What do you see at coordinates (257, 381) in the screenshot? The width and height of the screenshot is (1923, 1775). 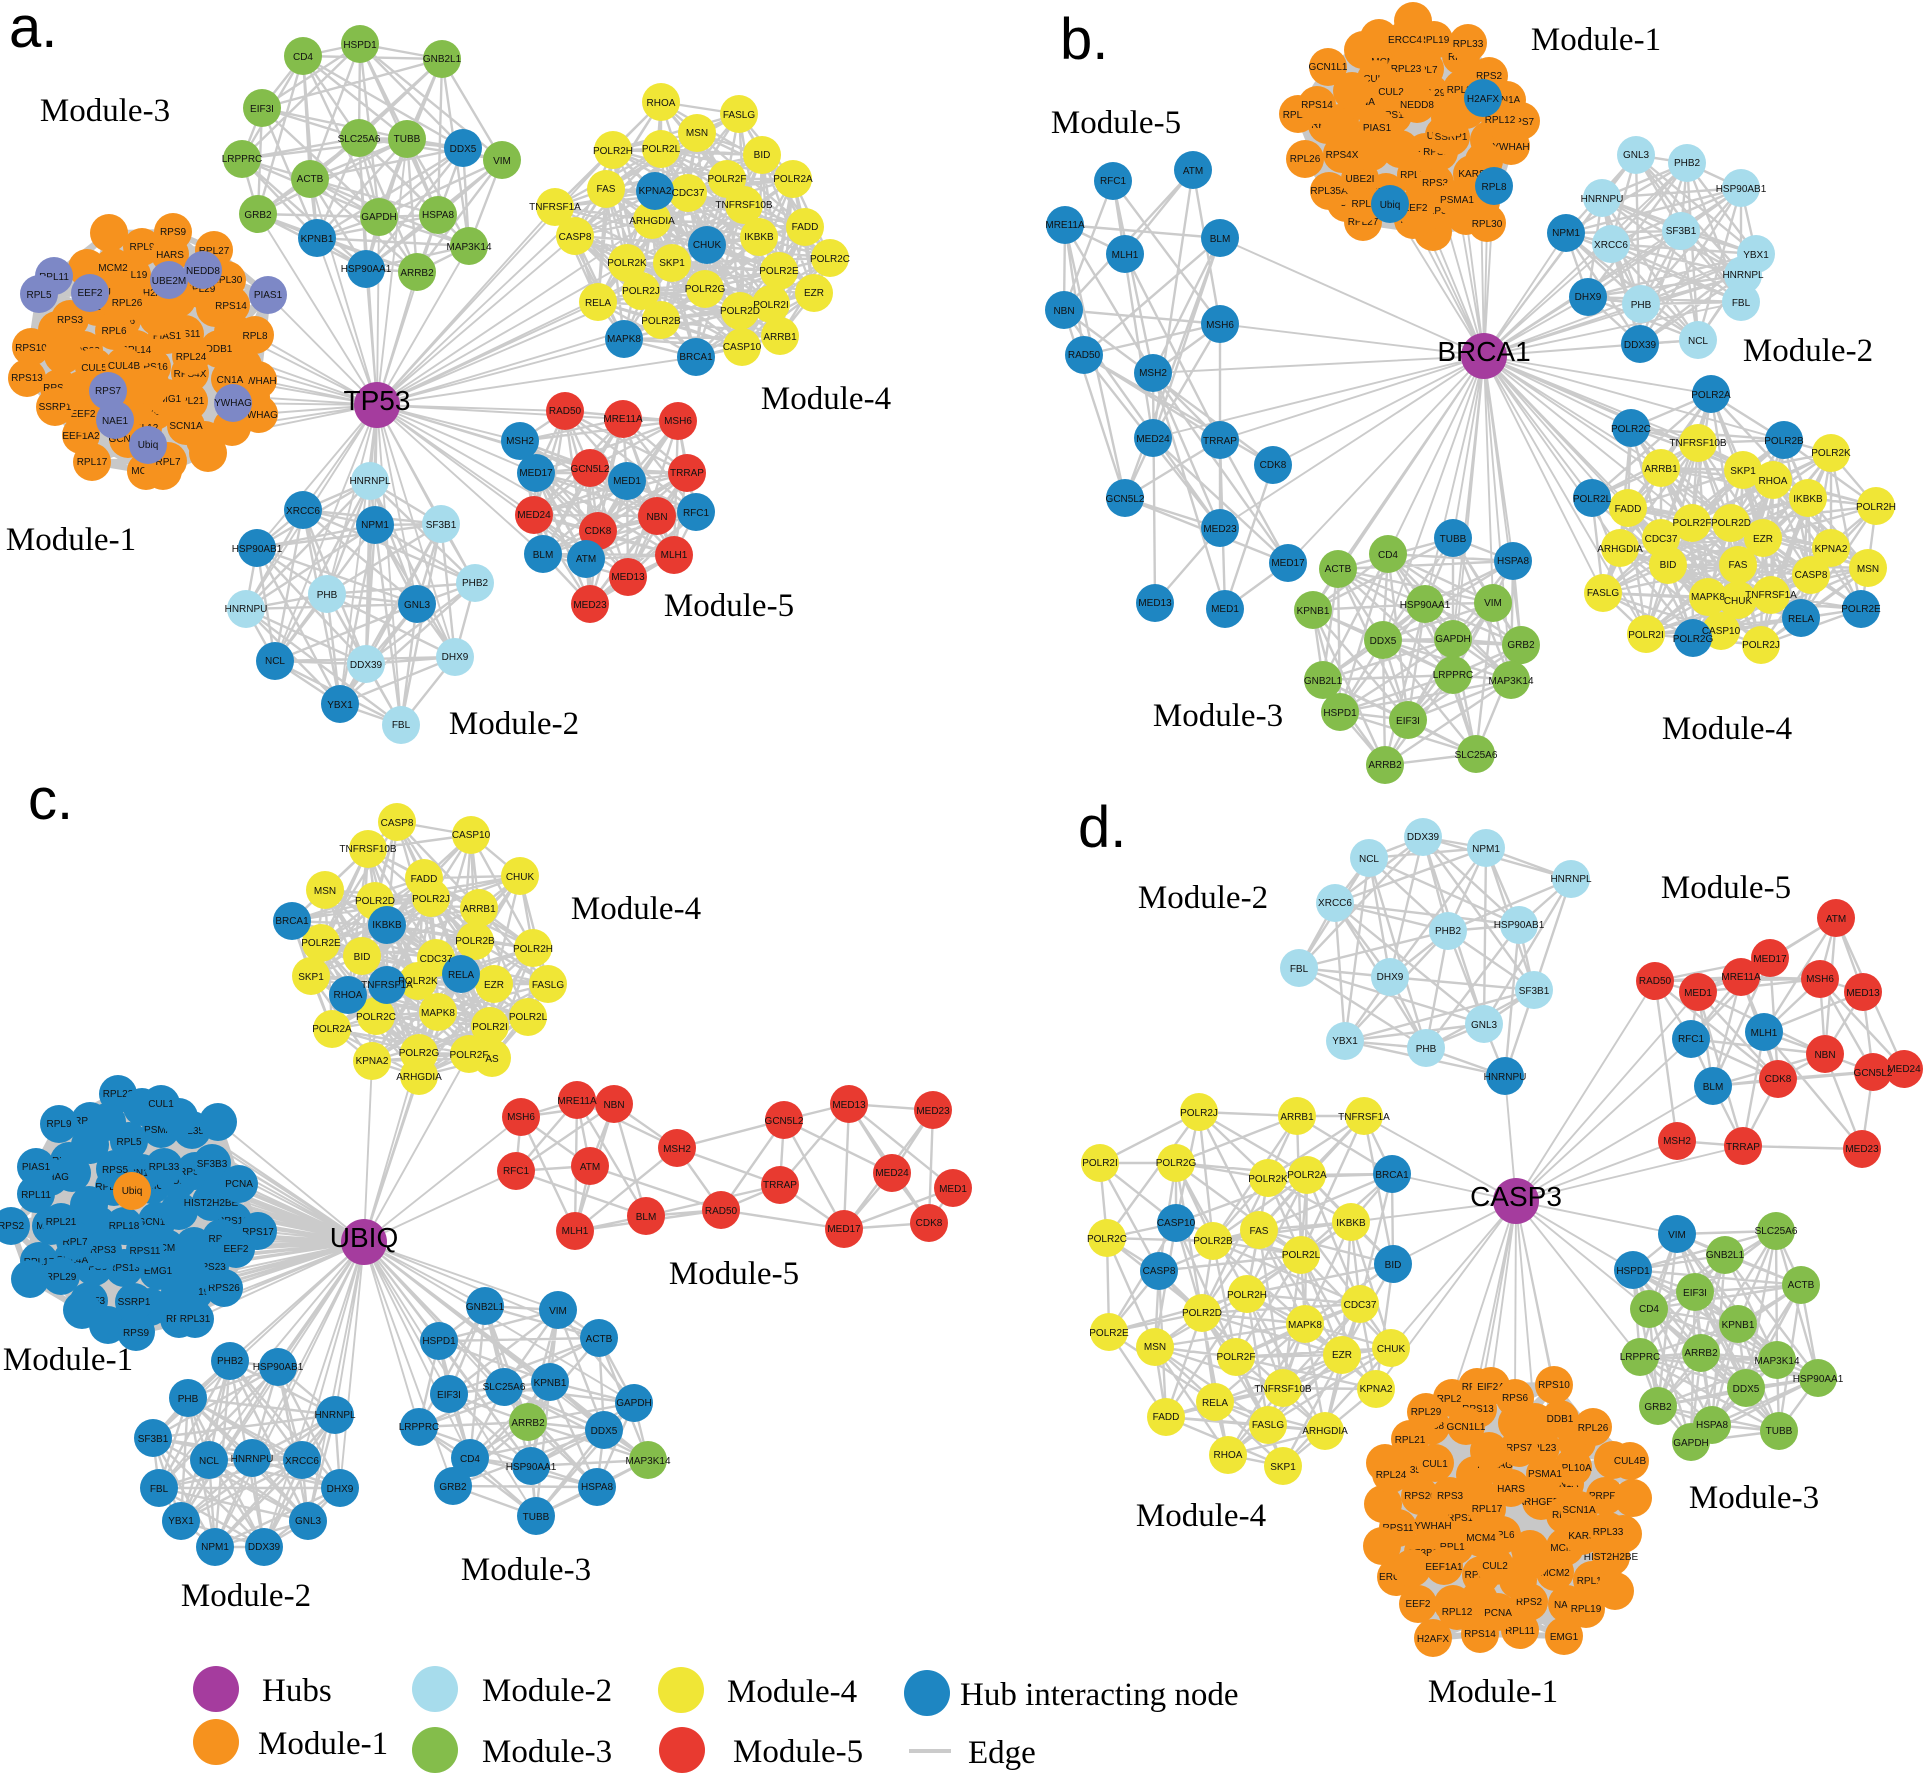 I see `svg-text: YWHAH` at bounding box center [257, 381].